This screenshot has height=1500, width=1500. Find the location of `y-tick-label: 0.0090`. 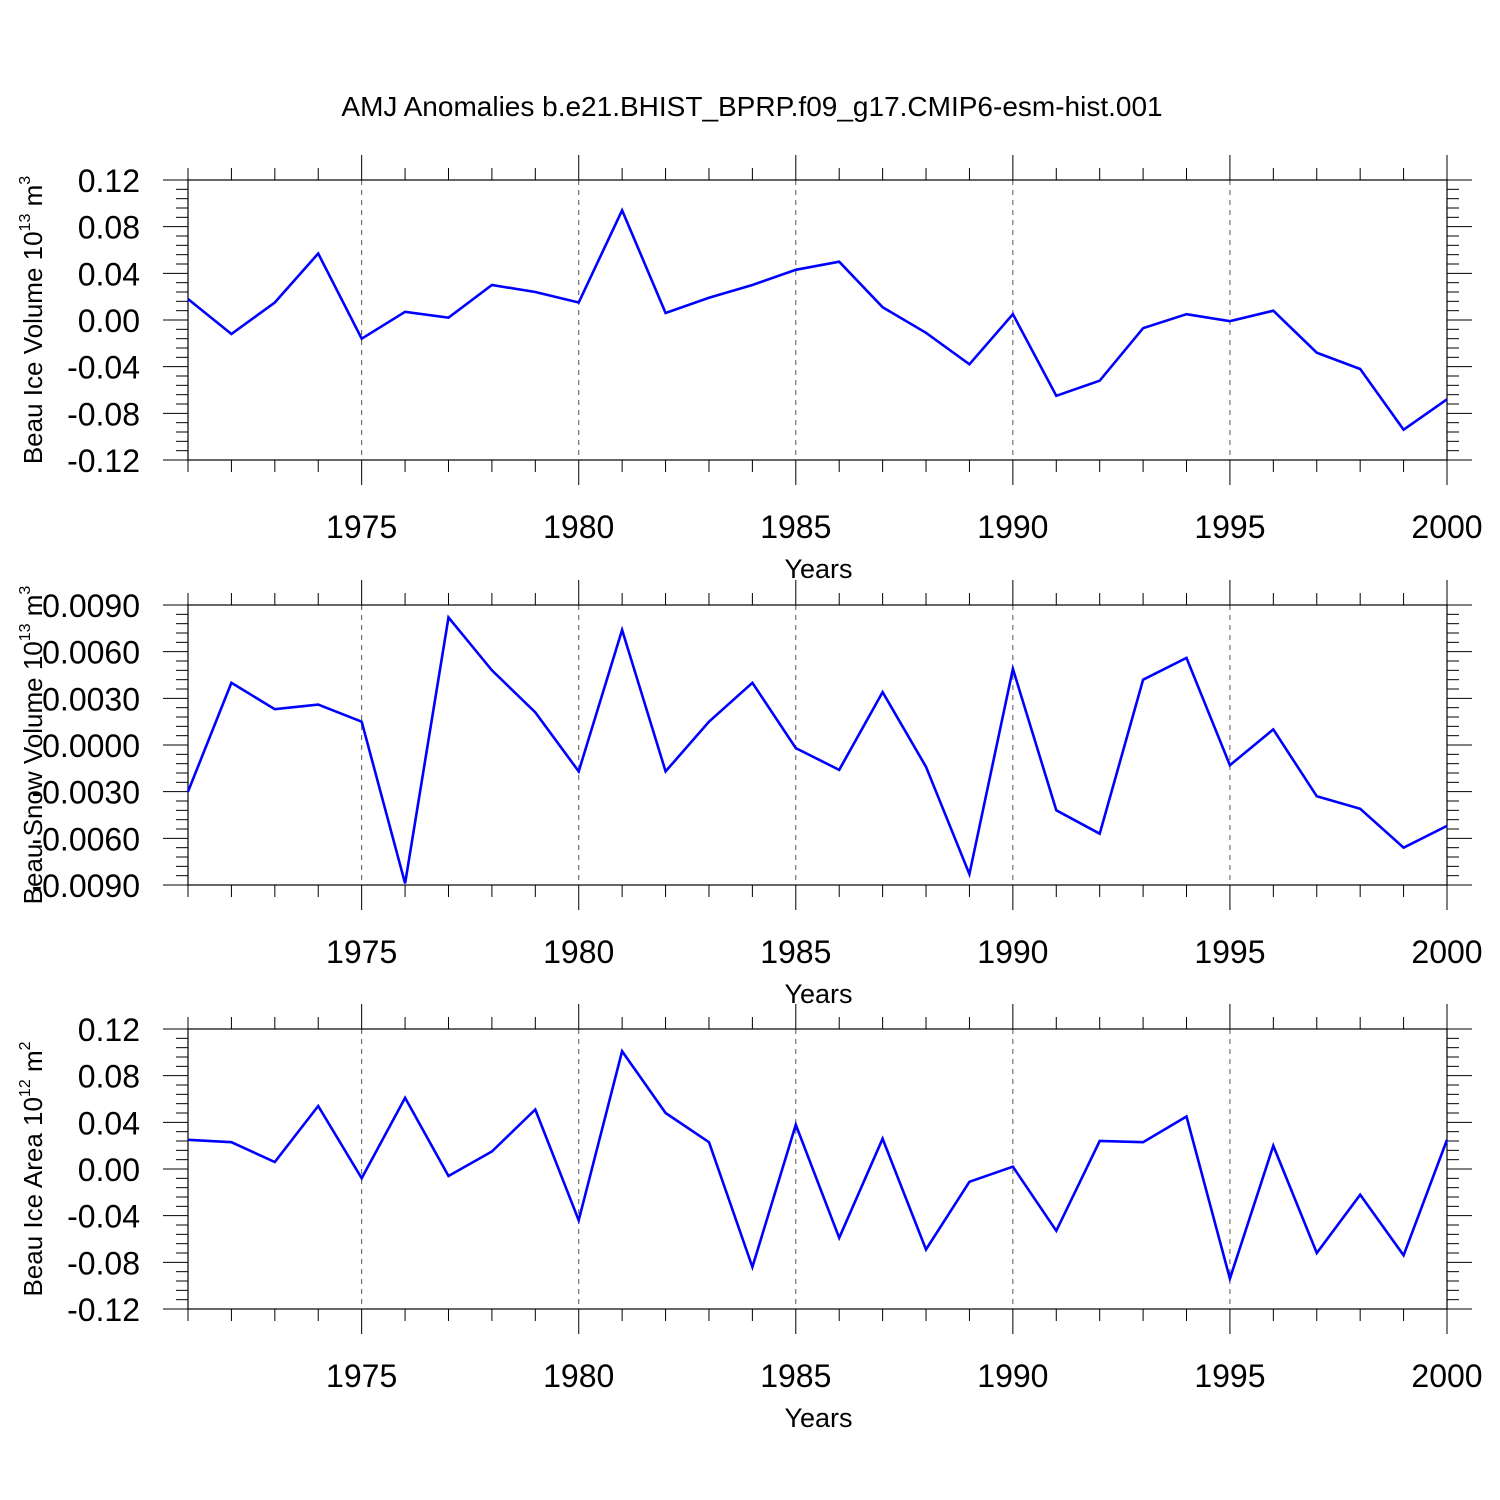

y-tick-label: 0.0090 is located at coordinates (91, 606).